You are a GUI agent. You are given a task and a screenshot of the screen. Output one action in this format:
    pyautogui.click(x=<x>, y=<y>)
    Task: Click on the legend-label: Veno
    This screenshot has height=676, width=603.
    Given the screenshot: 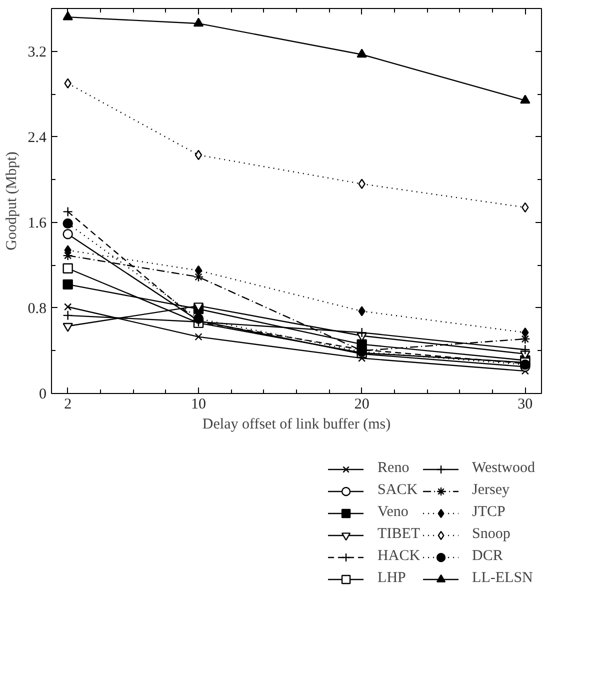 What is the action you would take?
    pyautogui.click(x=393, y=512)
    